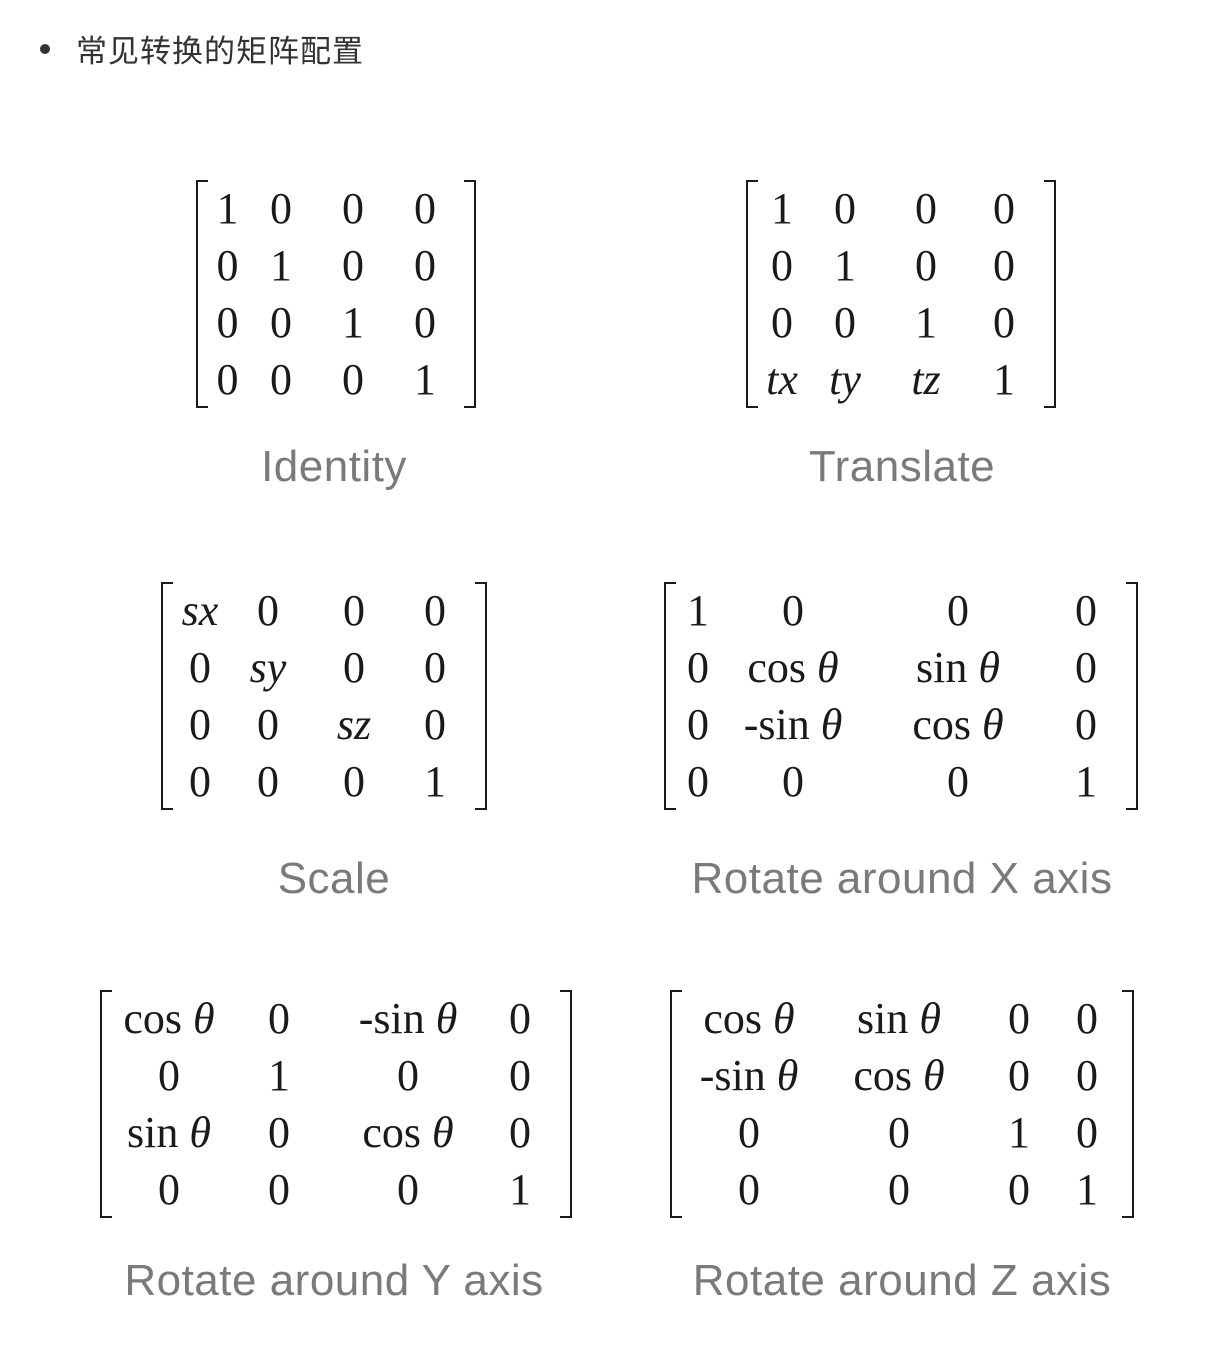  Describe the element at coordinates (336, 1104) in the screenshot. I see `matrix-rotate-y: cos θ 0 -sin θ 0 0 1 0 0 sin θ 0 cos θ 0 0 0 0 1` at that location.